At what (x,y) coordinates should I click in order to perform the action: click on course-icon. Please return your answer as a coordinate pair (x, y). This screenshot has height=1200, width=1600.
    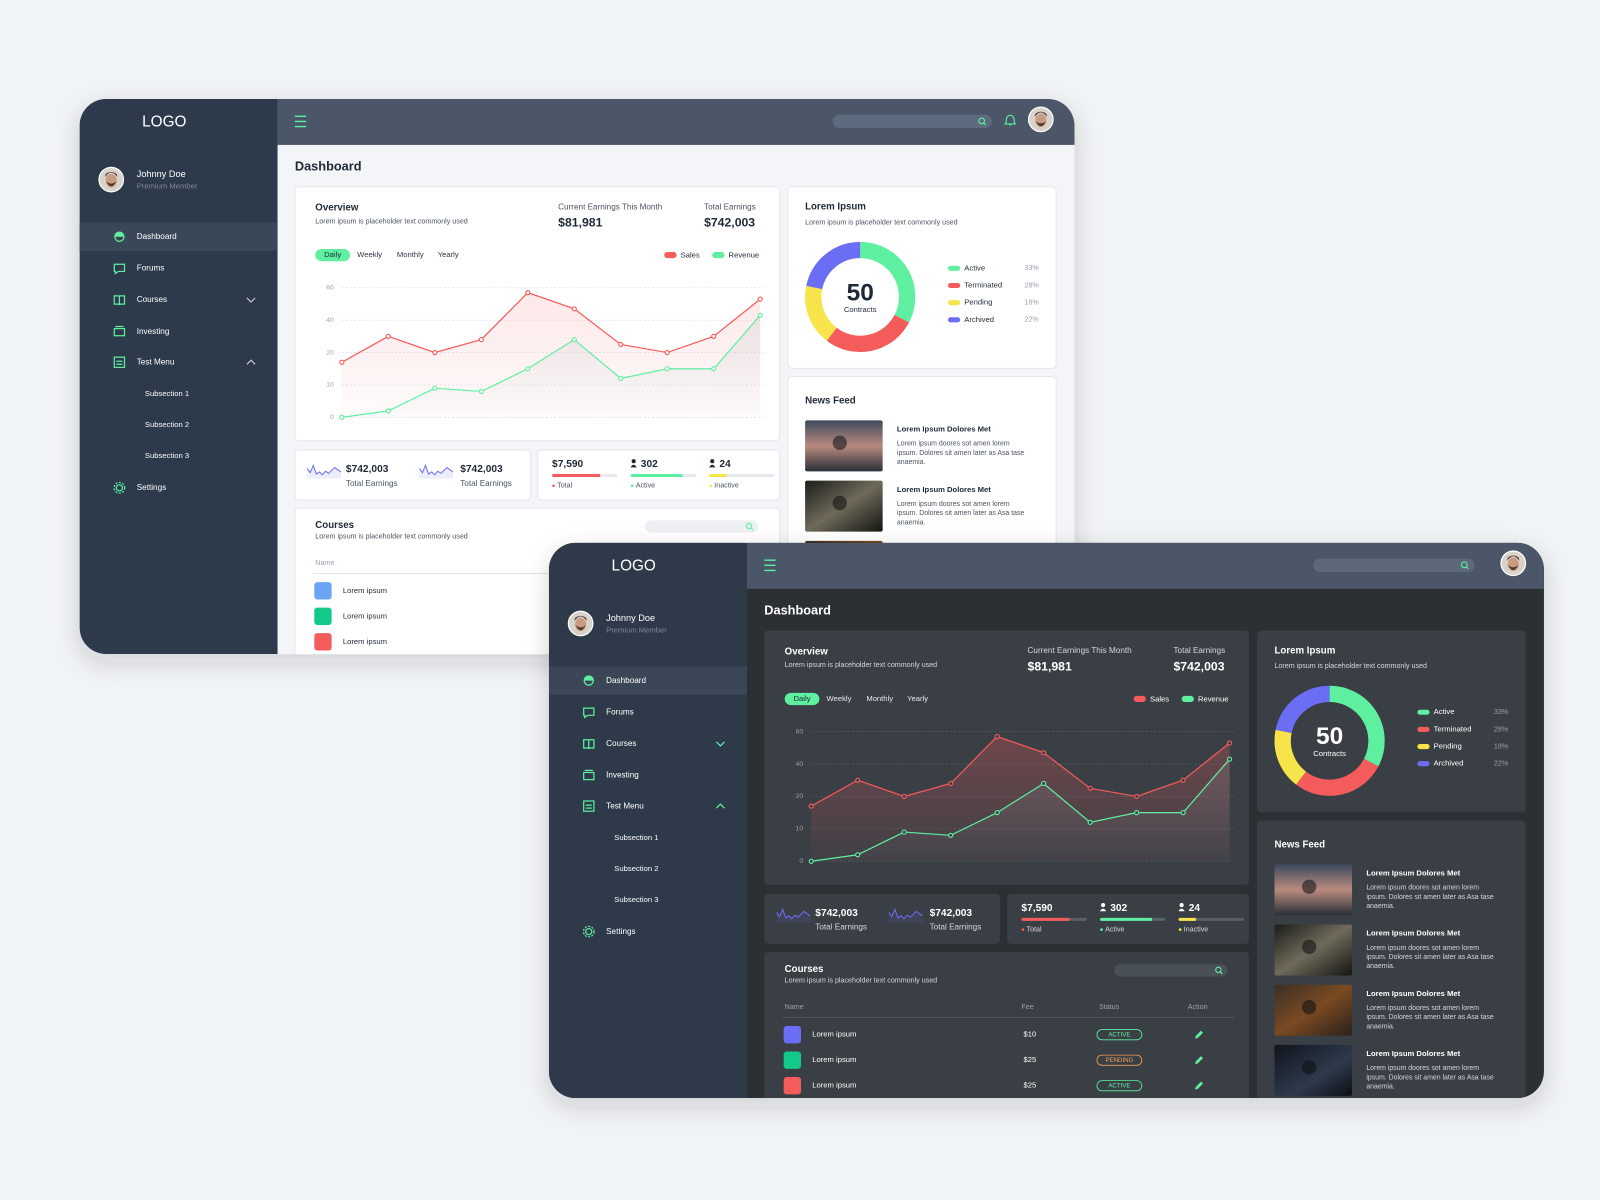
    Looking at the image, I should click on (323, 591).